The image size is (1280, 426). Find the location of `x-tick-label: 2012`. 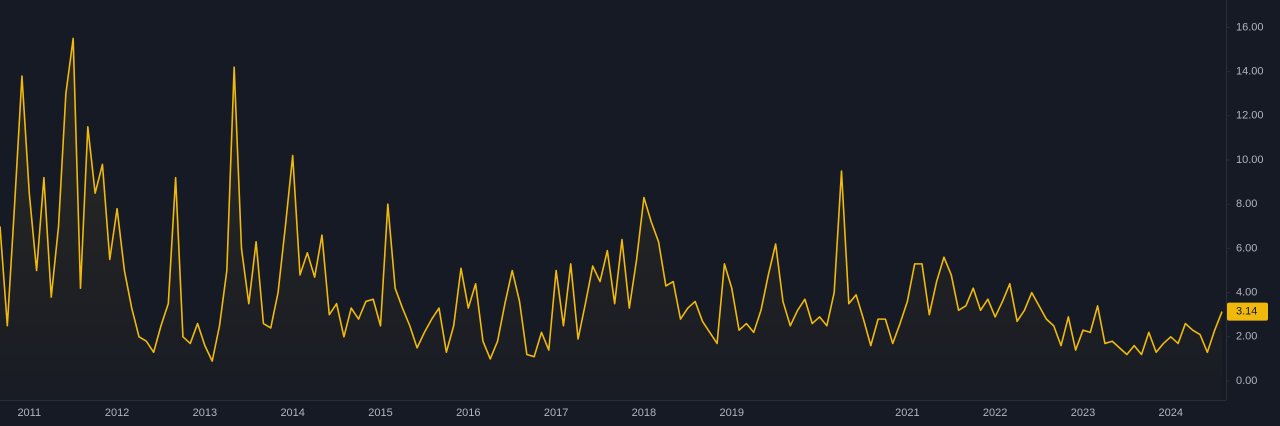

x-tick-label: 2012 is located at coordinates (117, 413).